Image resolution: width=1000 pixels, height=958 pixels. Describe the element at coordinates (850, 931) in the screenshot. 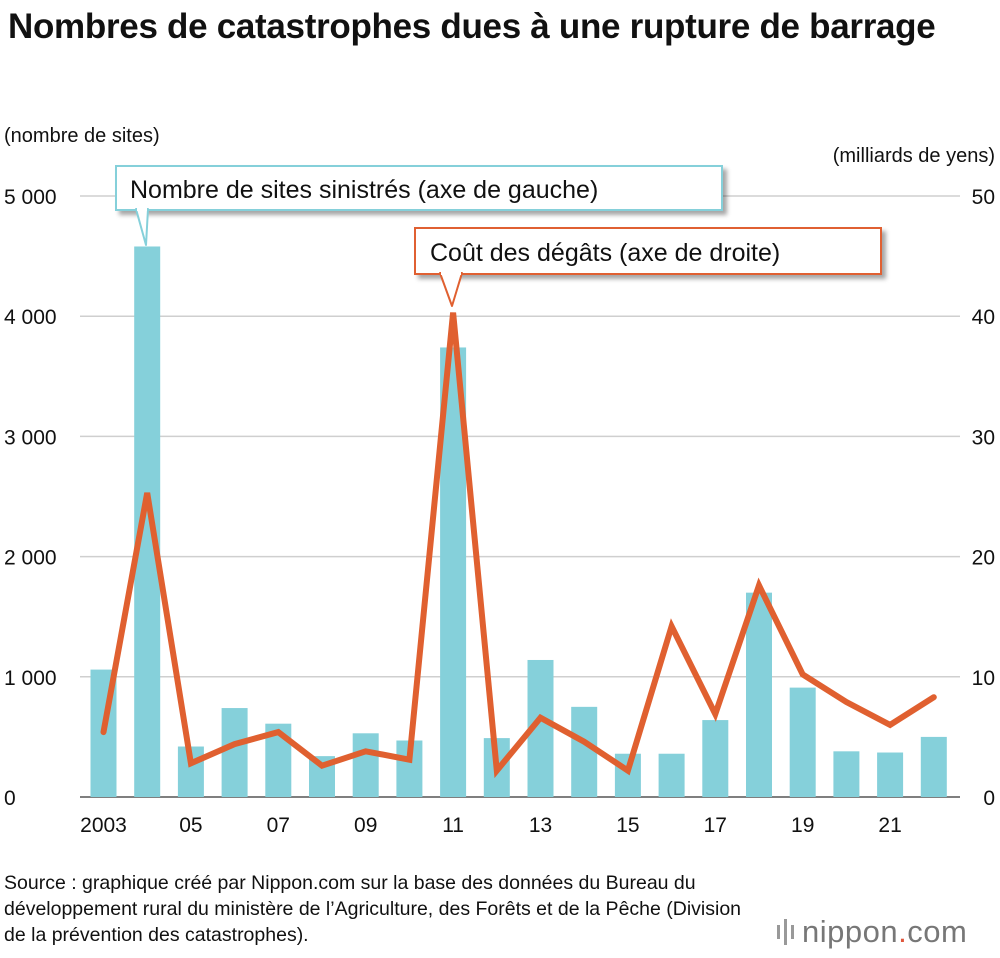

I see `logo-name: nippon` at that location.